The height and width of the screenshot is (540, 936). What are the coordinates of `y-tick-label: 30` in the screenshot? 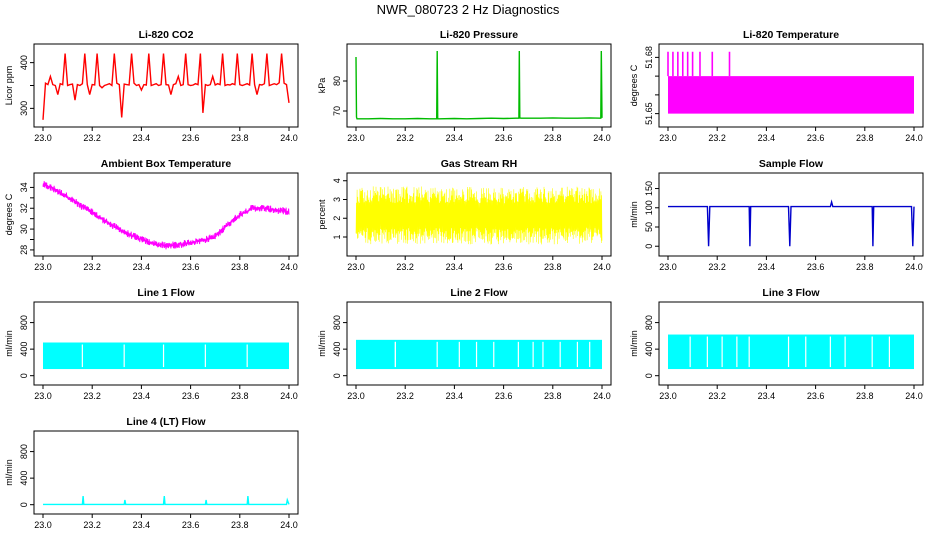 It's located at (24, 229).